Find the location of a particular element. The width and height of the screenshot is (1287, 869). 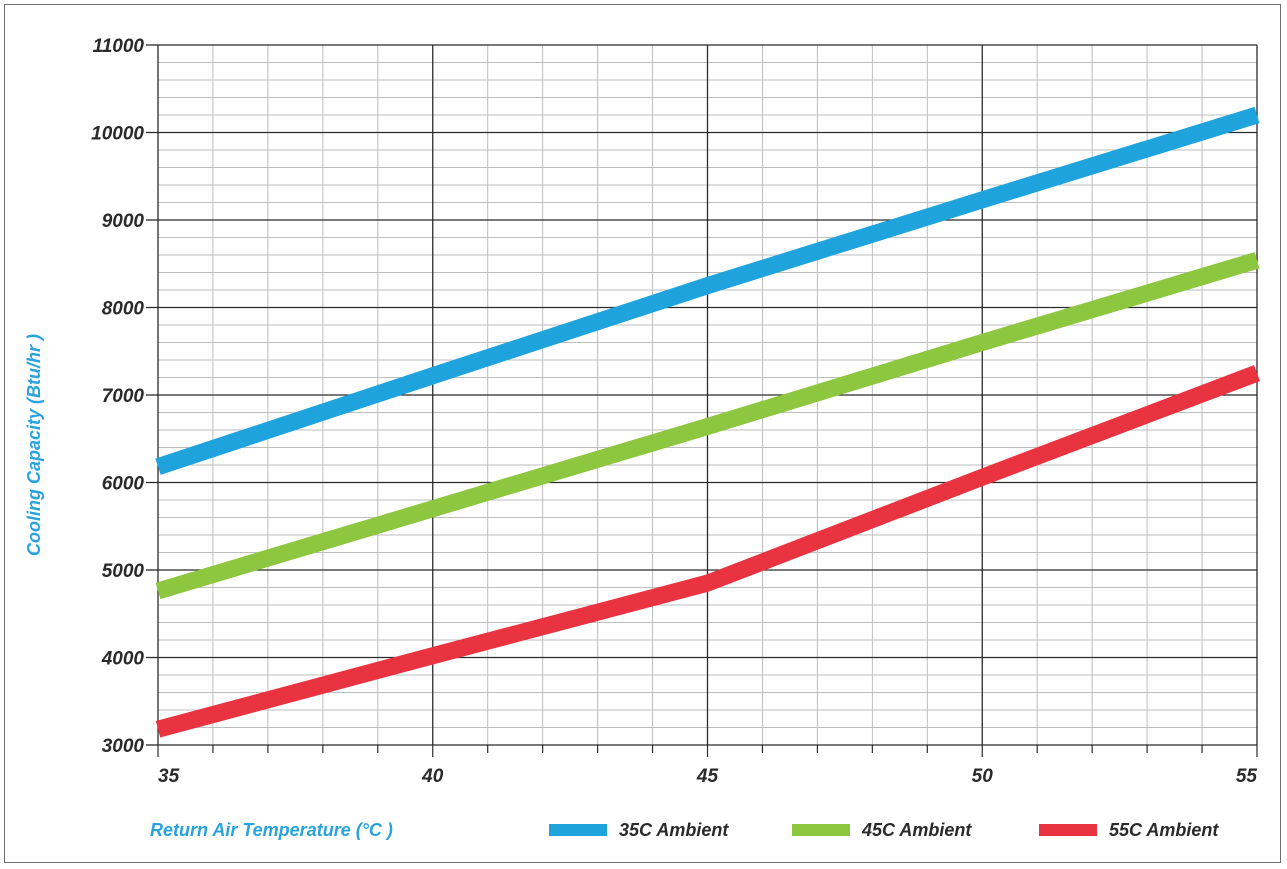

legend: 35C Ambient 45C Ambient 55C Ambient is located at coordinates (884, 830).